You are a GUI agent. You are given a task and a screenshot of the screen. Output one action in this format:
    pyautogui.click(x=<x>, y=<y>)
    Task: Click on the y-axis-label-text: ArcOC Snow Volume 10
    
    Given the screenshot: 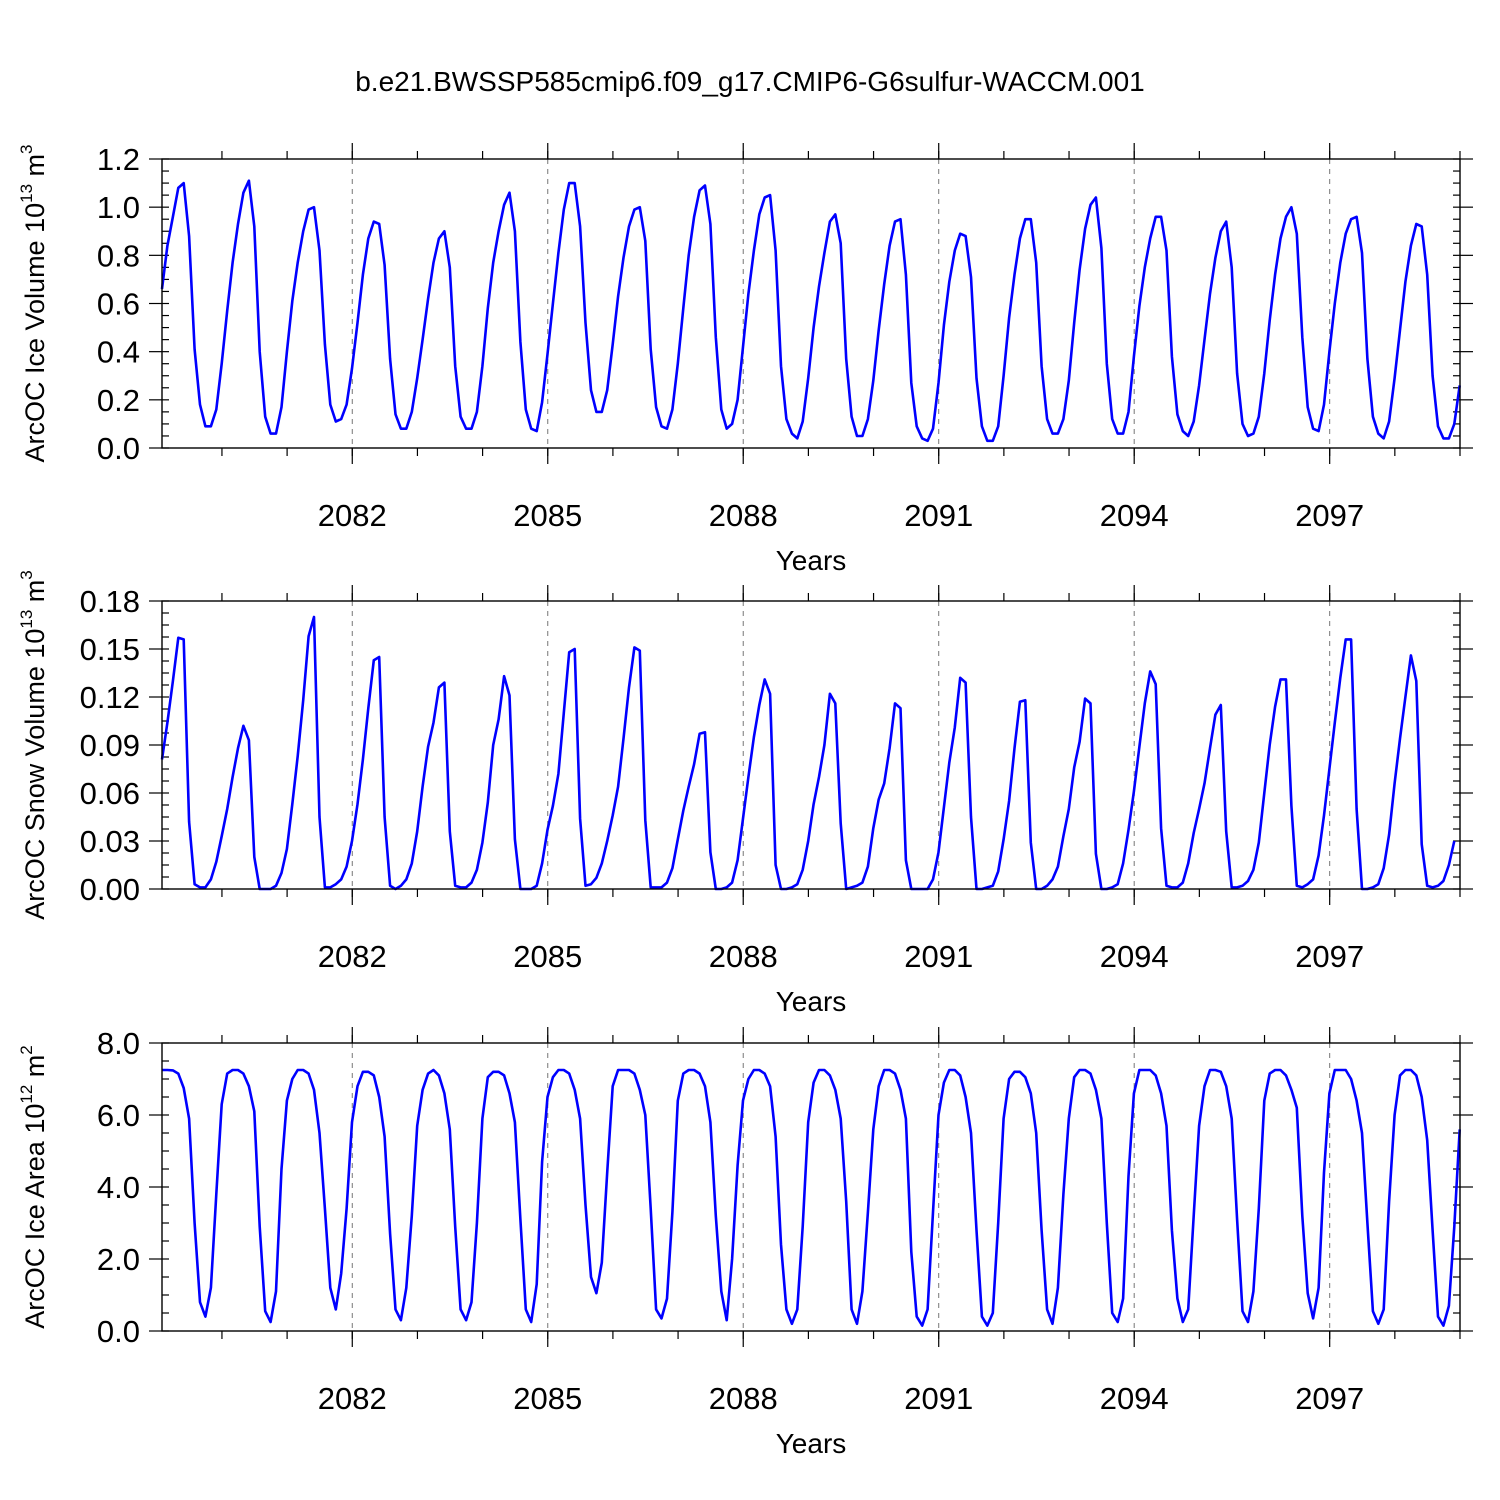 What is the action you would take?
    pyautogui.click(x=35, y=774)
    